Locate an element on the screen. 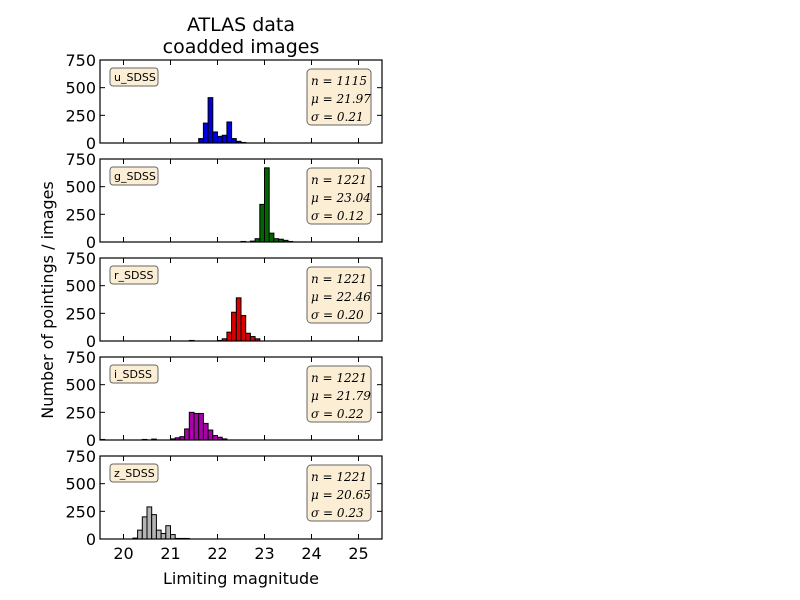 The width and height of the screenshot is (800, 600). band-label: g_SDSS is located at coordinates (135, 176).